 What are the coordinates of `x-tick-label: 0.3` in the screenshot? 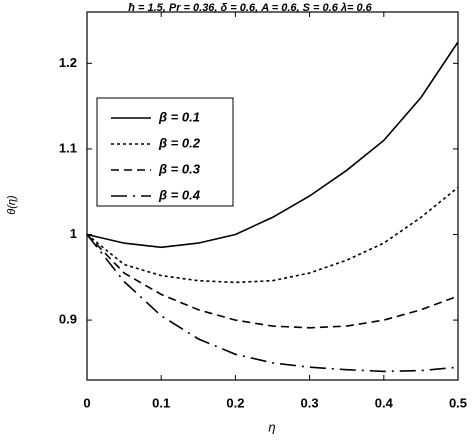 It's located at (310, 402).